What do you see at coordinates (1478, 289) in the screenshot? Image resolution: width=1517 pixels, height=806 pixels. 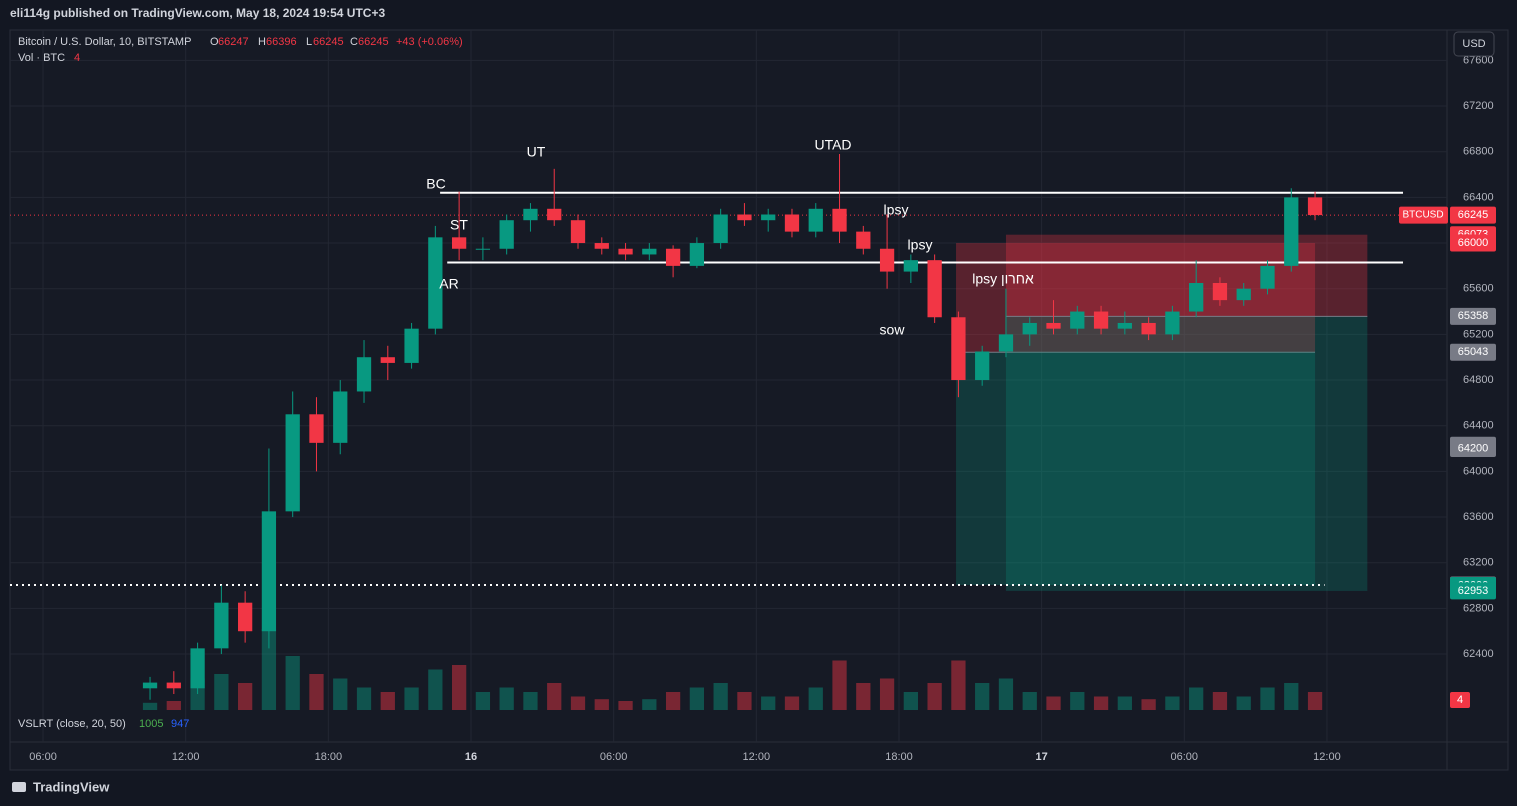 I see `y-tick-label: 65600` at bounding box center [1478, 289].